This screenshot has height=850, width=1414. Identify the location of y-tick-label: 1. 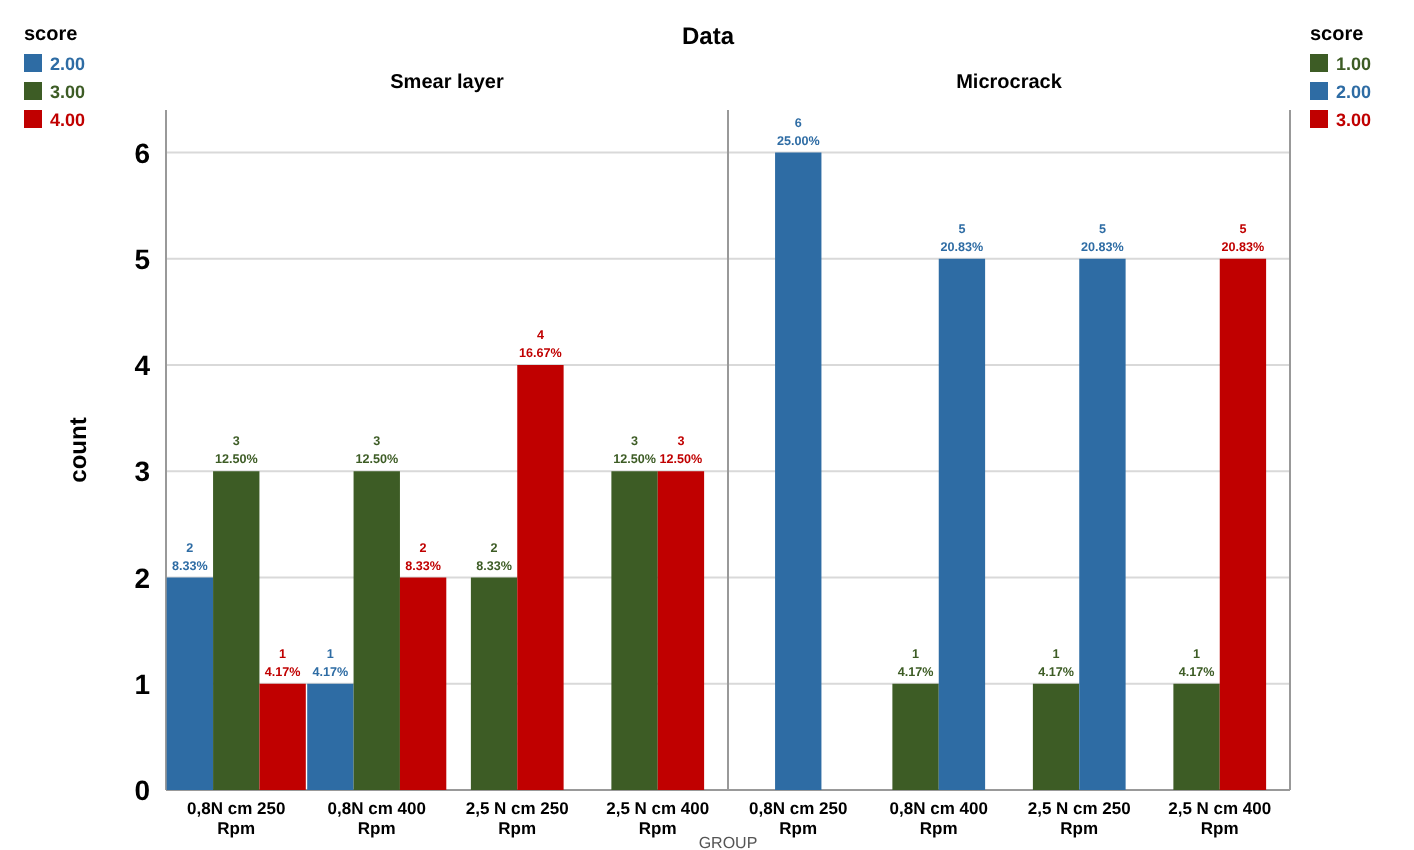
(142, 683).